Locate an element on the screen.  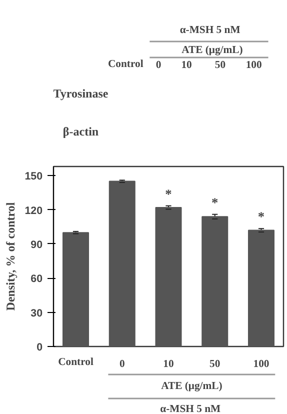
y-axis-title: Density, % of control is located at coordinates (11, 256).